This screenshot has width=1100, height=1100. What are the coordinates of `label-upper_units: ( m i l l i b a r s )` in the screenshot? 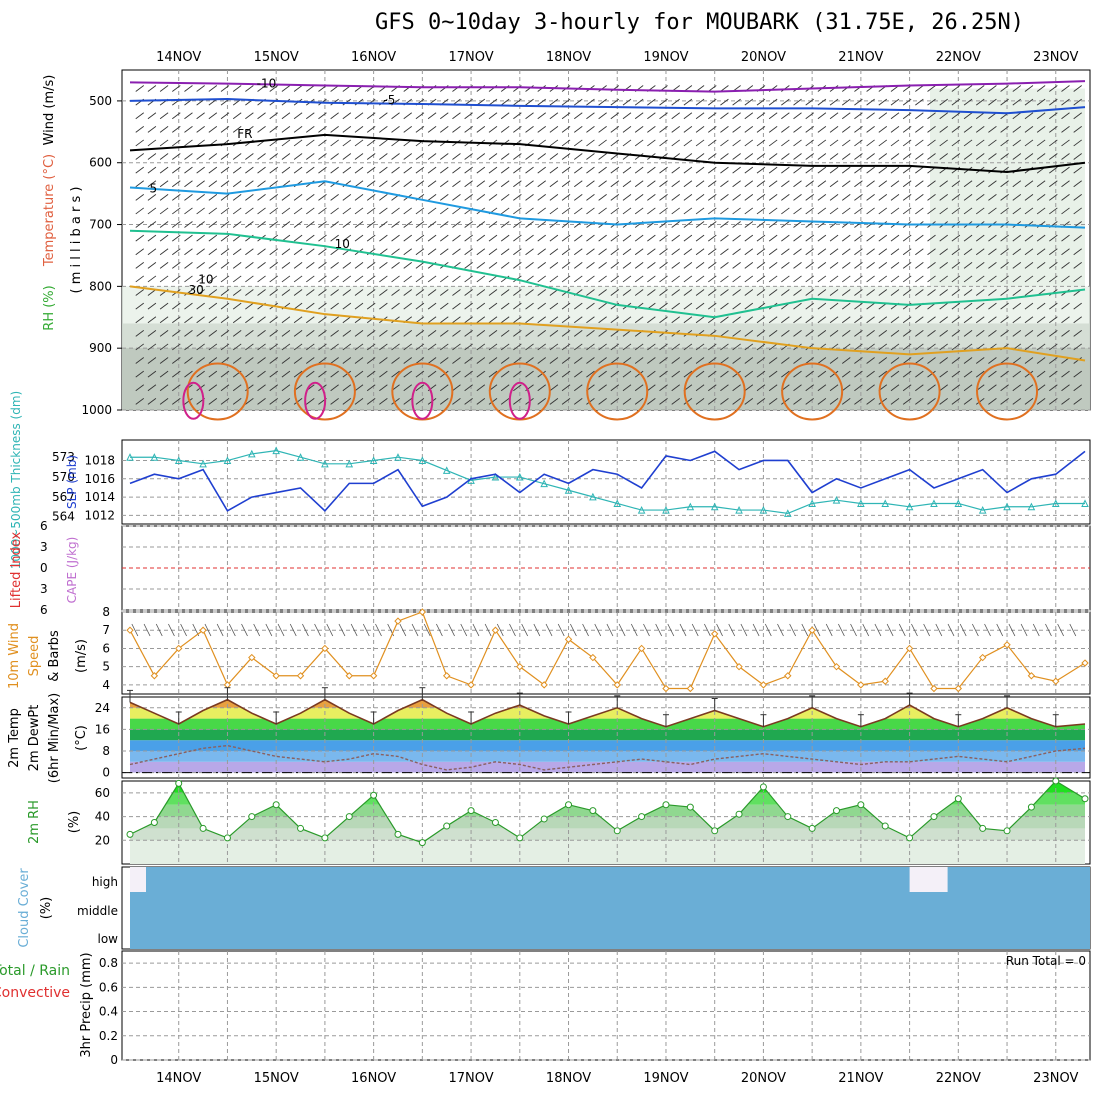 It's located at (76, 240).